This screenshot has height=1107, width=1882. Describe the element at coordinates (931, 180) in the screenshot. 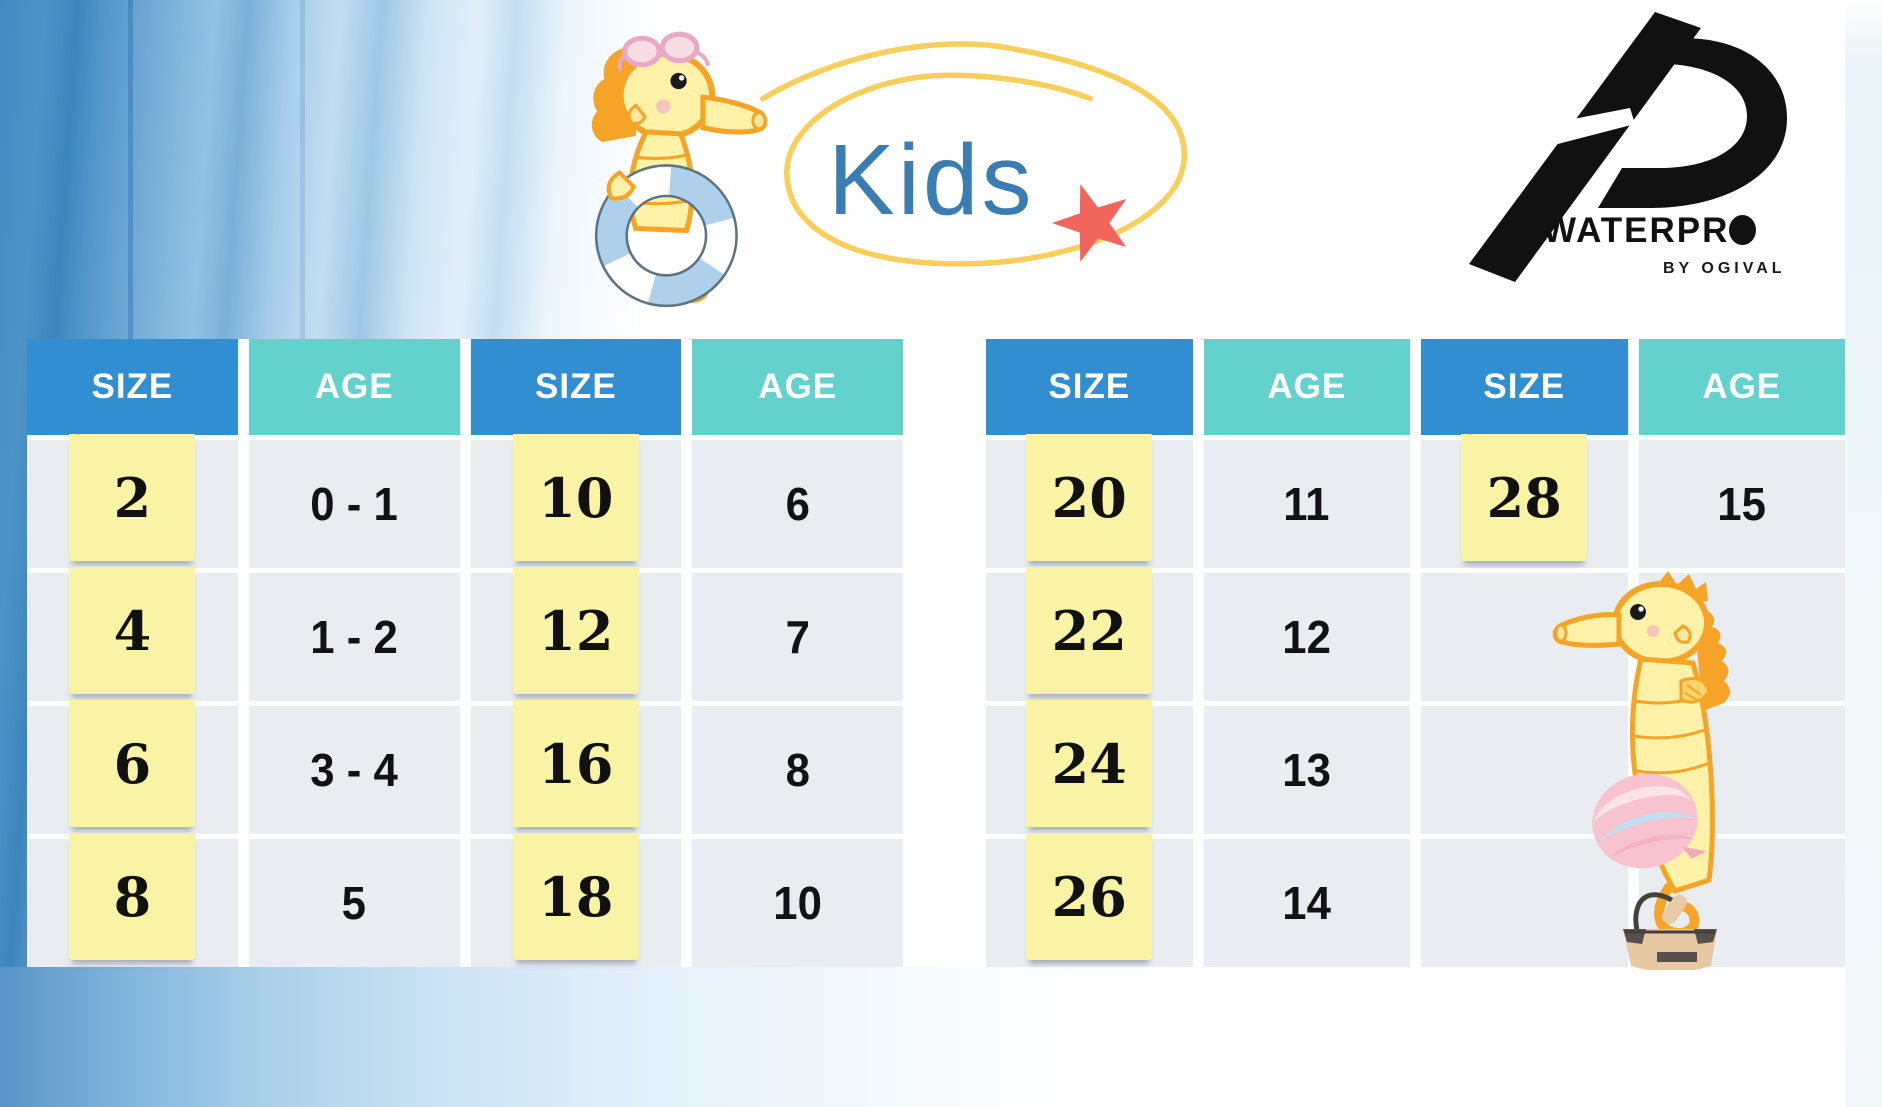

I see `page-title: Kids` at that location.